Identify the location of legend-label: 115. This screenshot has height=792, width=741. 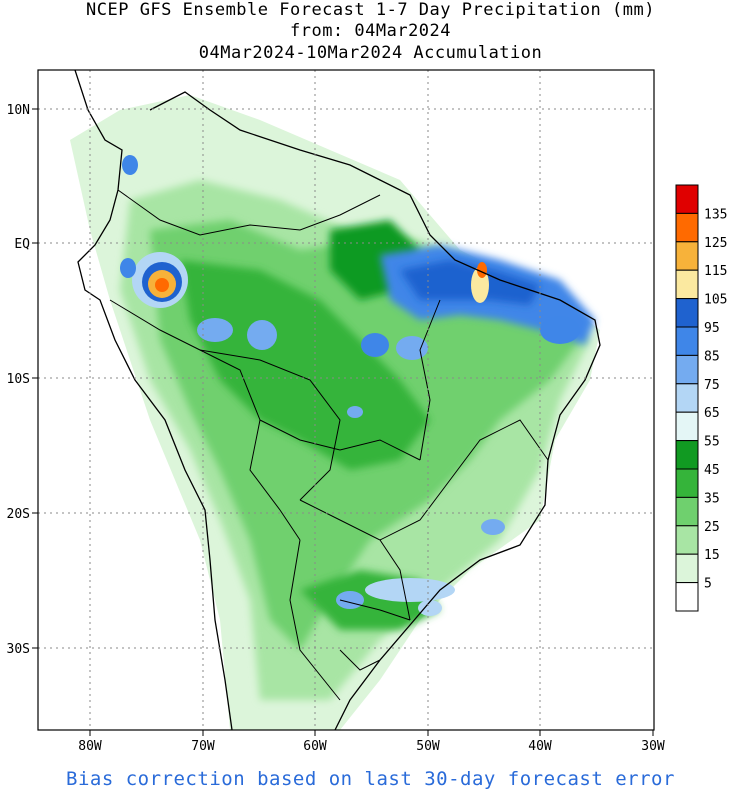
(715, 271).